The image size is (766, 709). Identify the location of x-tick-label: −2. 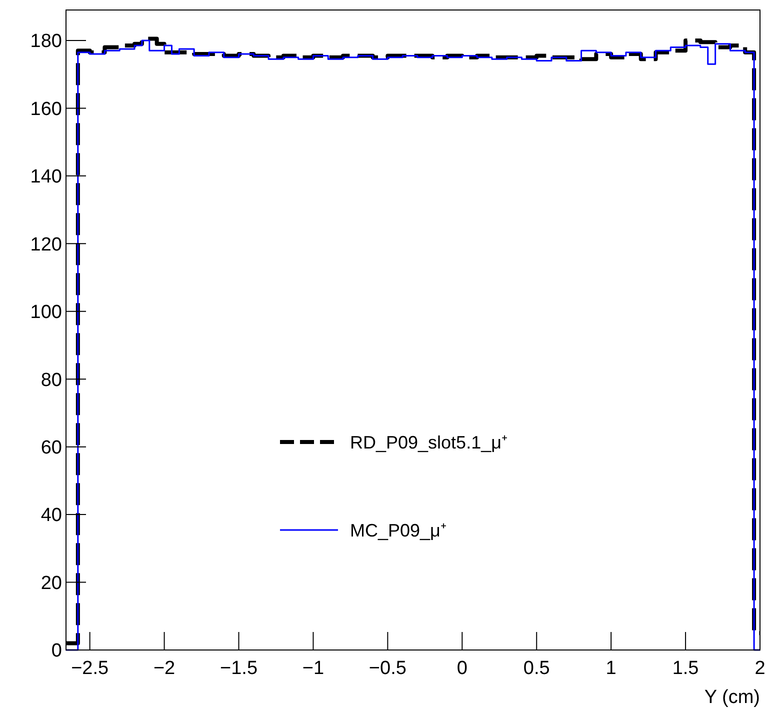
(164, 668).